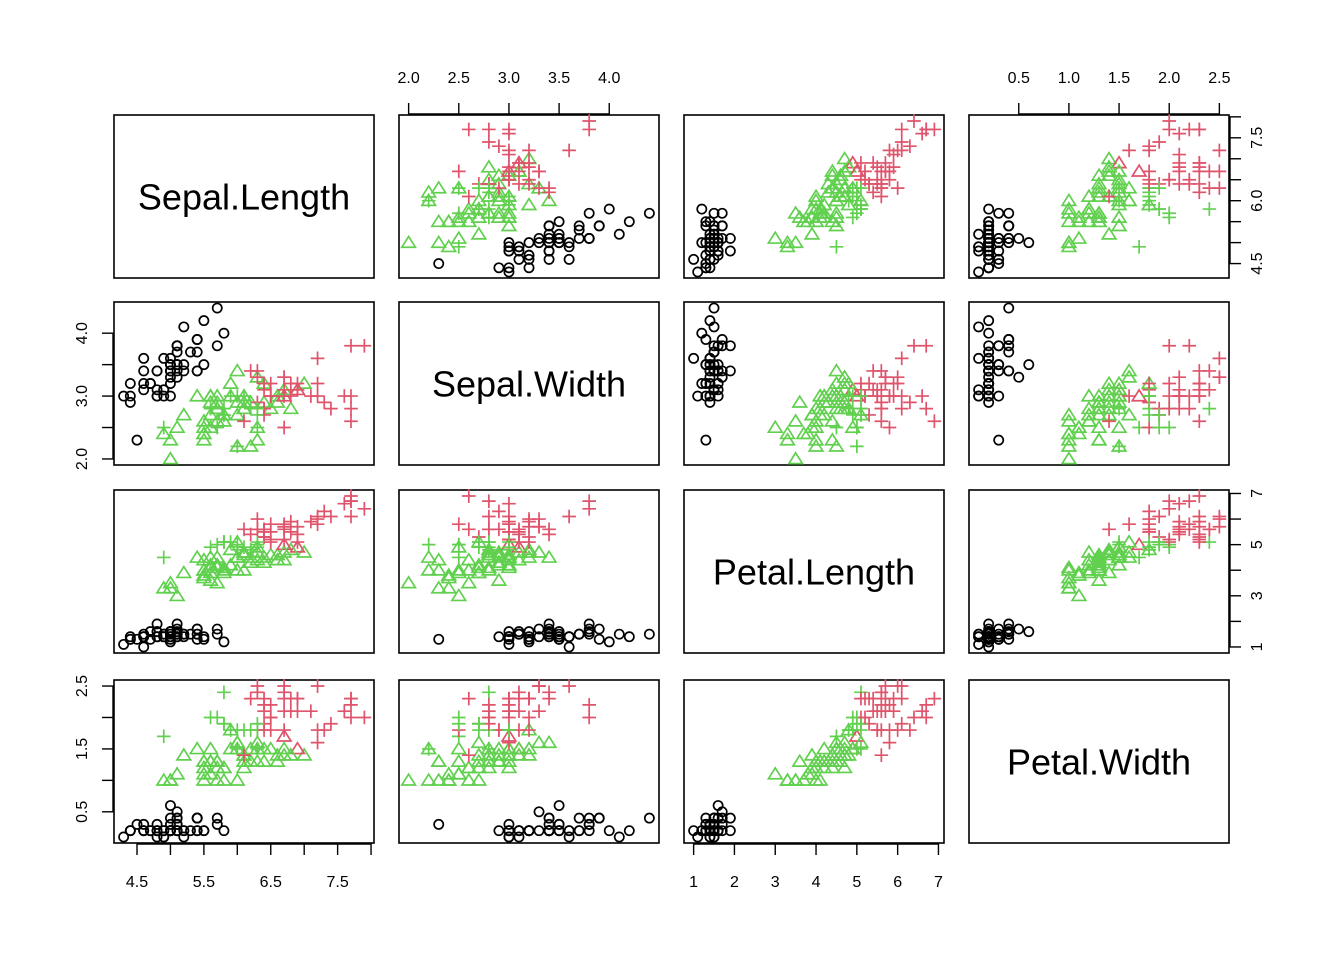  What do you see at coordinates (529, 384) in the screenshot?
I see `diagonal-label-sepal-width: Sepal.Width` at bounding box center [529, 384].